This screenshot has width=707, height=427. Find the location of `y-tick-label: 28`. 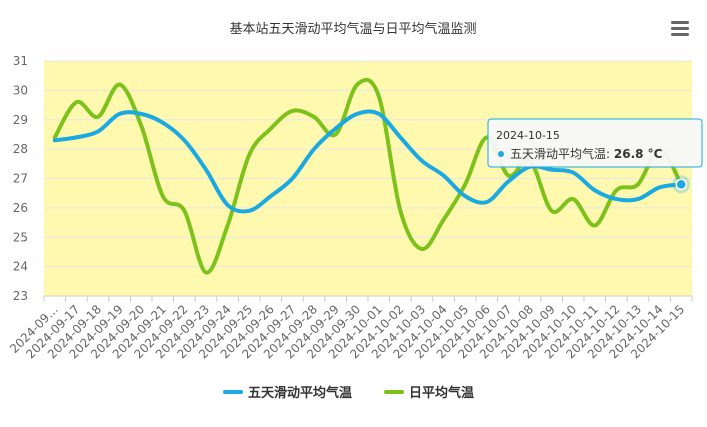

y-tick-label: 28 is located at coordinates (20, 149).